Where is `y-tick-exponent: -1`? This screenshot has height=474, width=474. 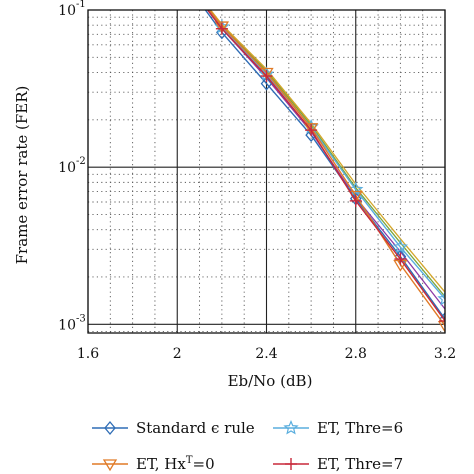 y-tick-exponent: -1 is located at coordinates (81, 5).